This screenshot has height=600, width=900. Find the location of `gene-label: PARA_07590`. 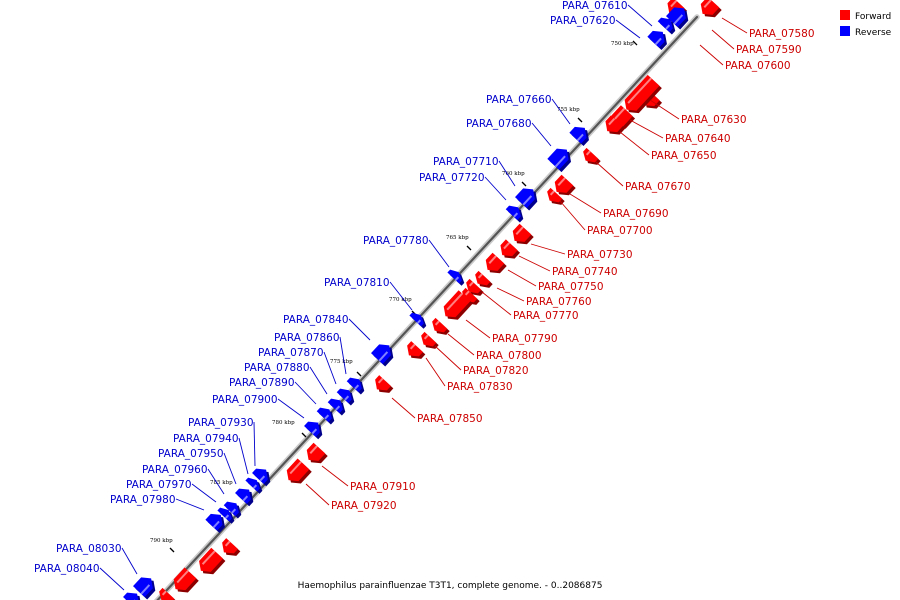

gene-label: PARA_07590 is located at coordinates (769, 50).